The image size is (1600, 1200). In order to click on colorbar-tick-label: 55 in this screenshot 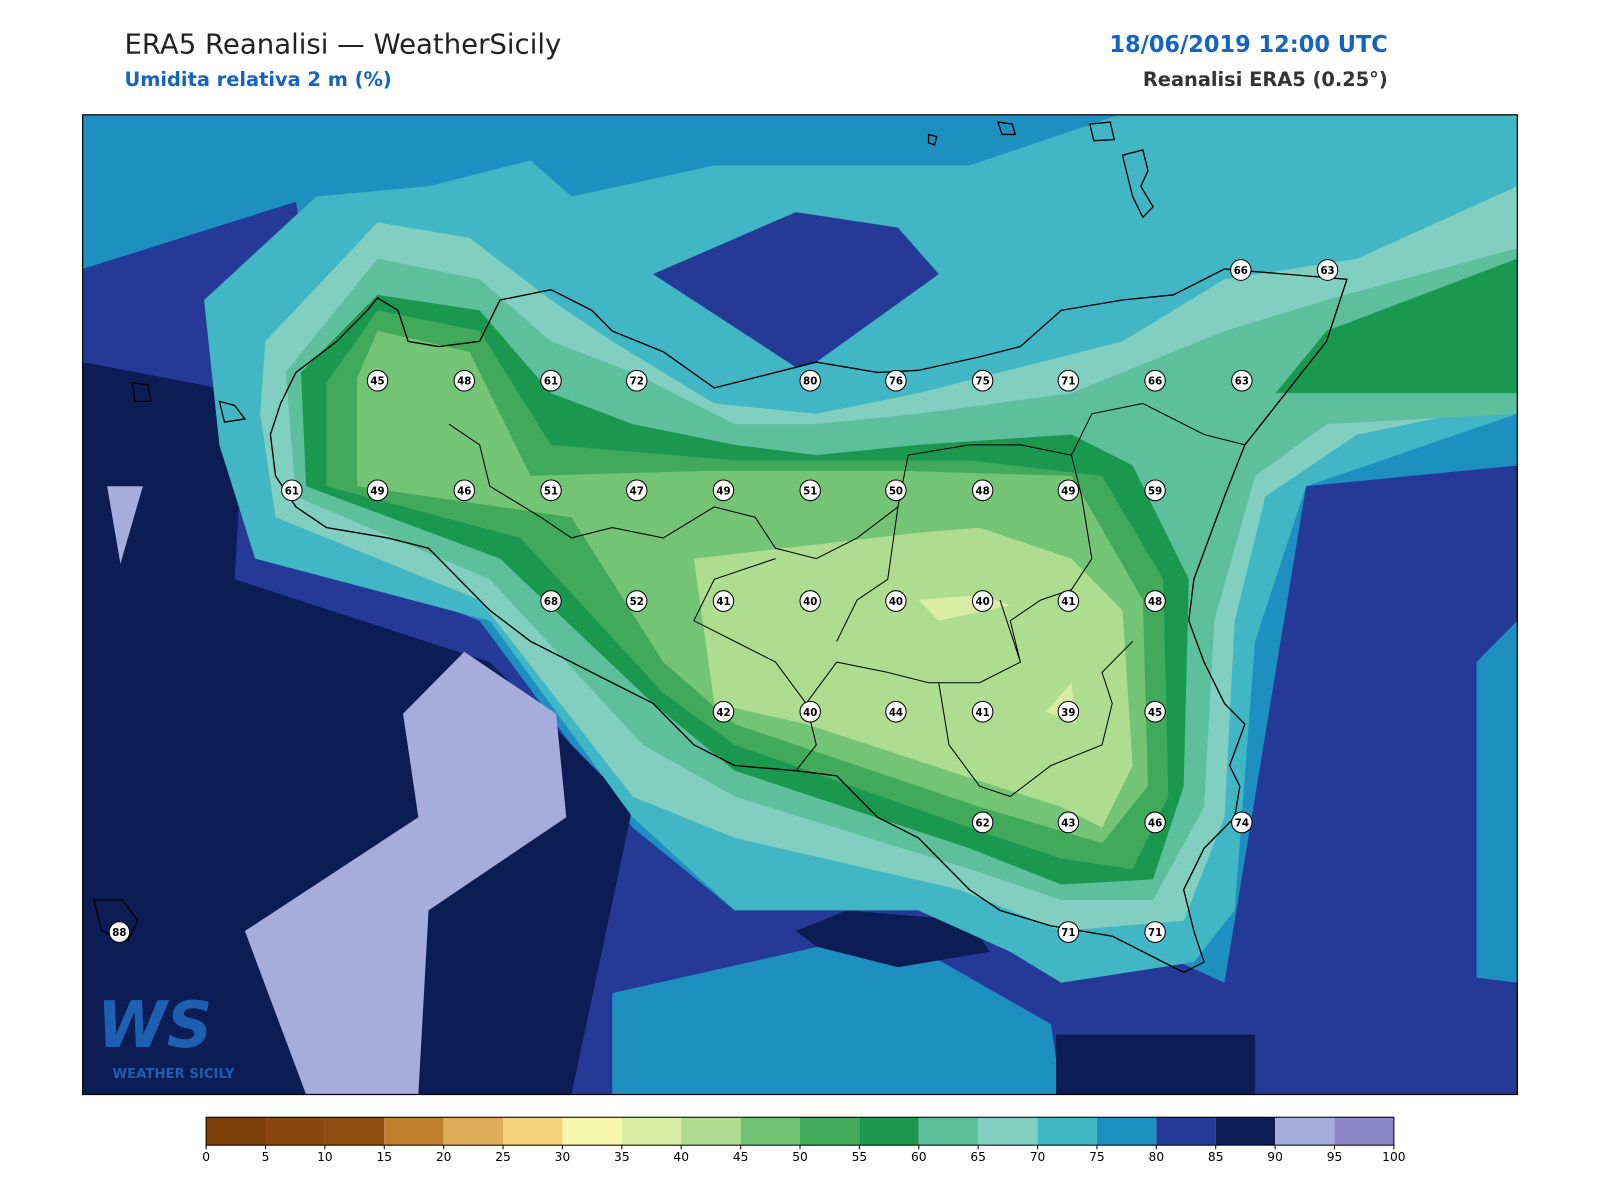, I will do `click(860, 1157)`.